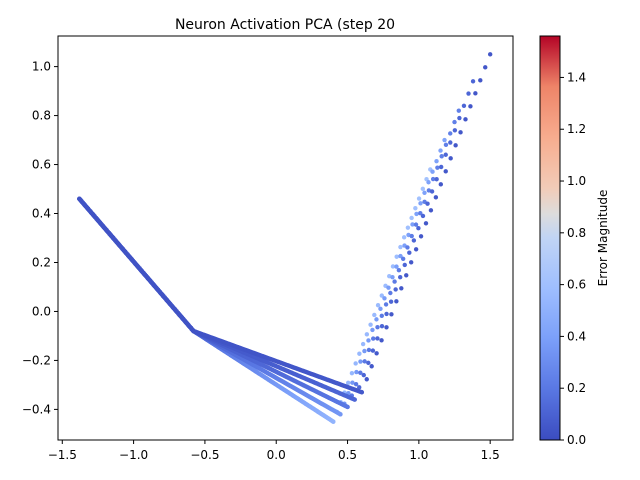 The image size is (640, 480). What do you see at coordinates (36, 360) in the screenshot?
I see `y-tick-label: −0.2` at bounding box center [36, 360].